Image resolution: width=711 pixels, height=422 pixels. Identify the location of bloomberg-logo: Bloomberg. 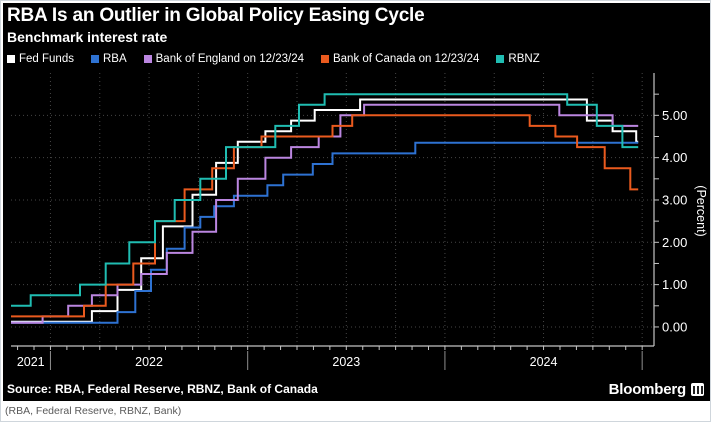
(656, 389).